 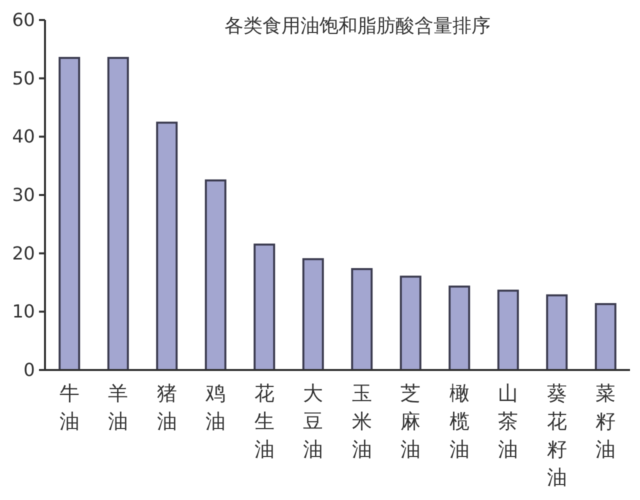 What do you see at coordinates (23, 253) in the screenshot?
I see `y-tick-label: 20` at bounding box center [23, 253].